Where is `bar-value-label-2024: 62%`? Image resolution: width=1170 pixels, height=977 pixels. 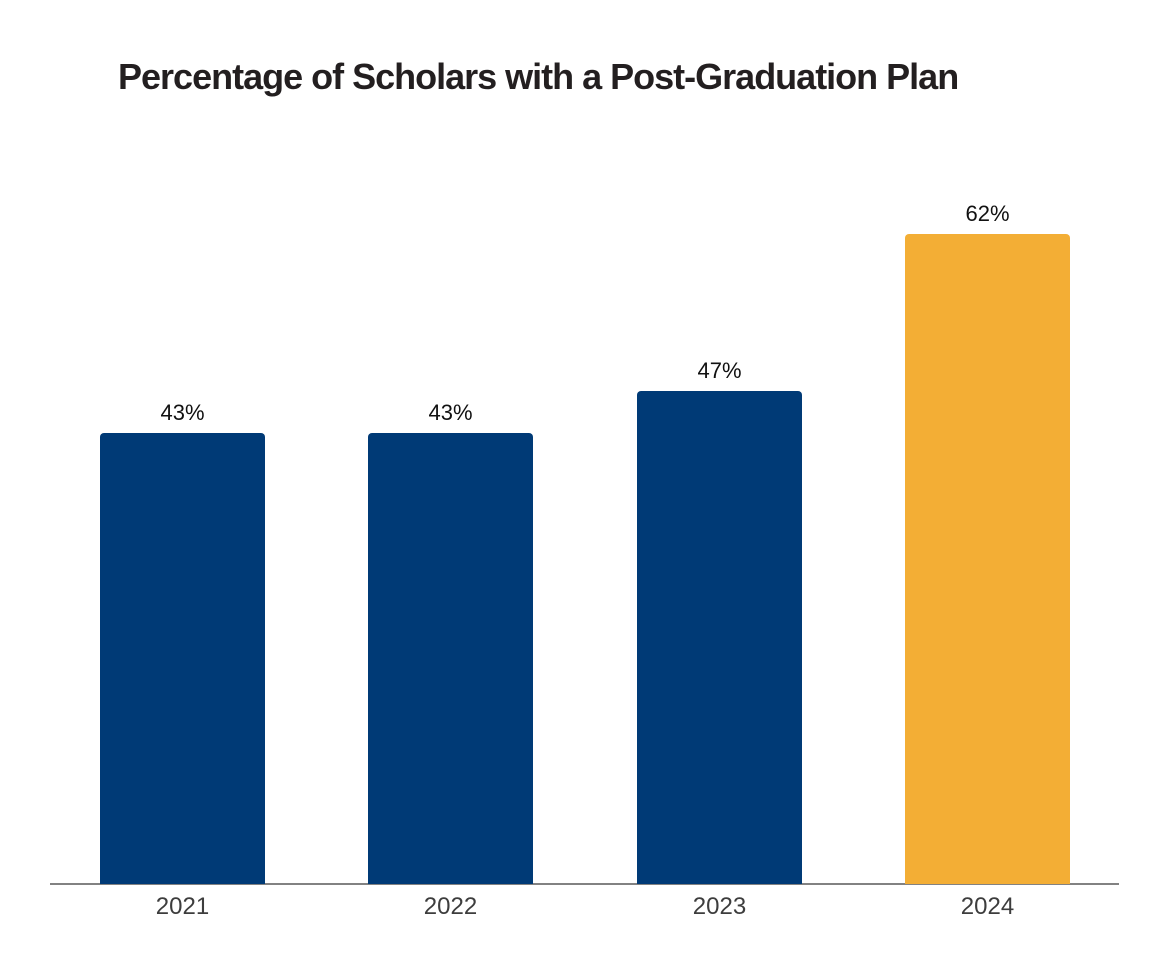 bar-value-label-2024: 62% is located at coordinates (987, 213).